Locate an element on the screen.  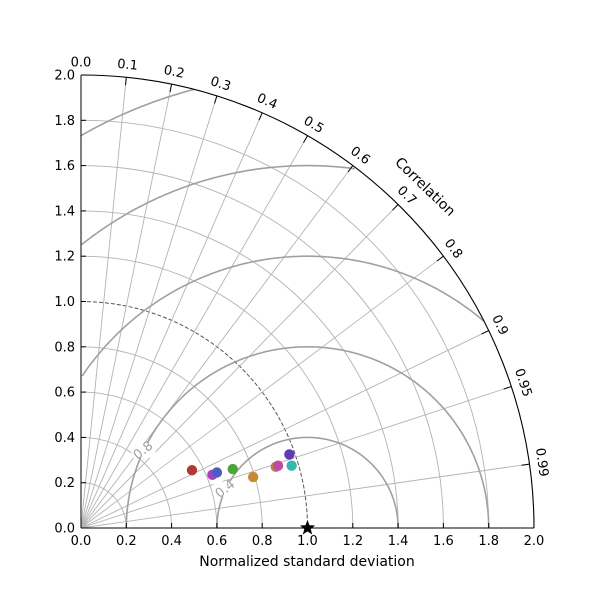
x-tick-label: 1.0 is located at coordinates (307, 541).